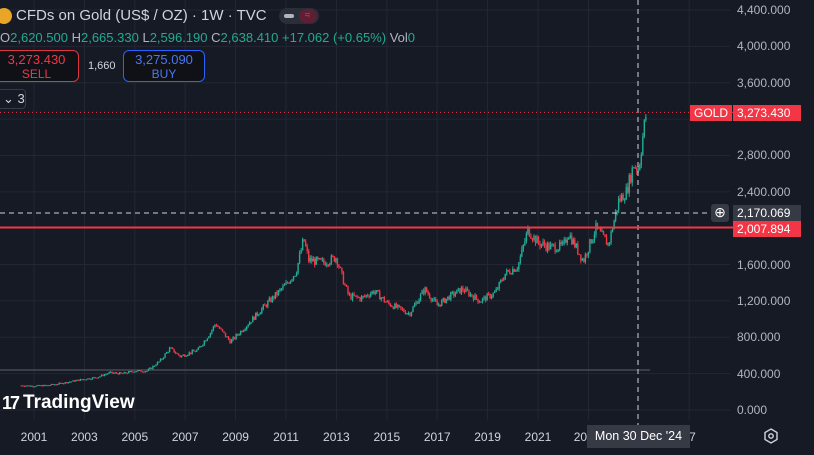  I want to click on add-alert-plus-icon: ⊕, so click(720, 213).